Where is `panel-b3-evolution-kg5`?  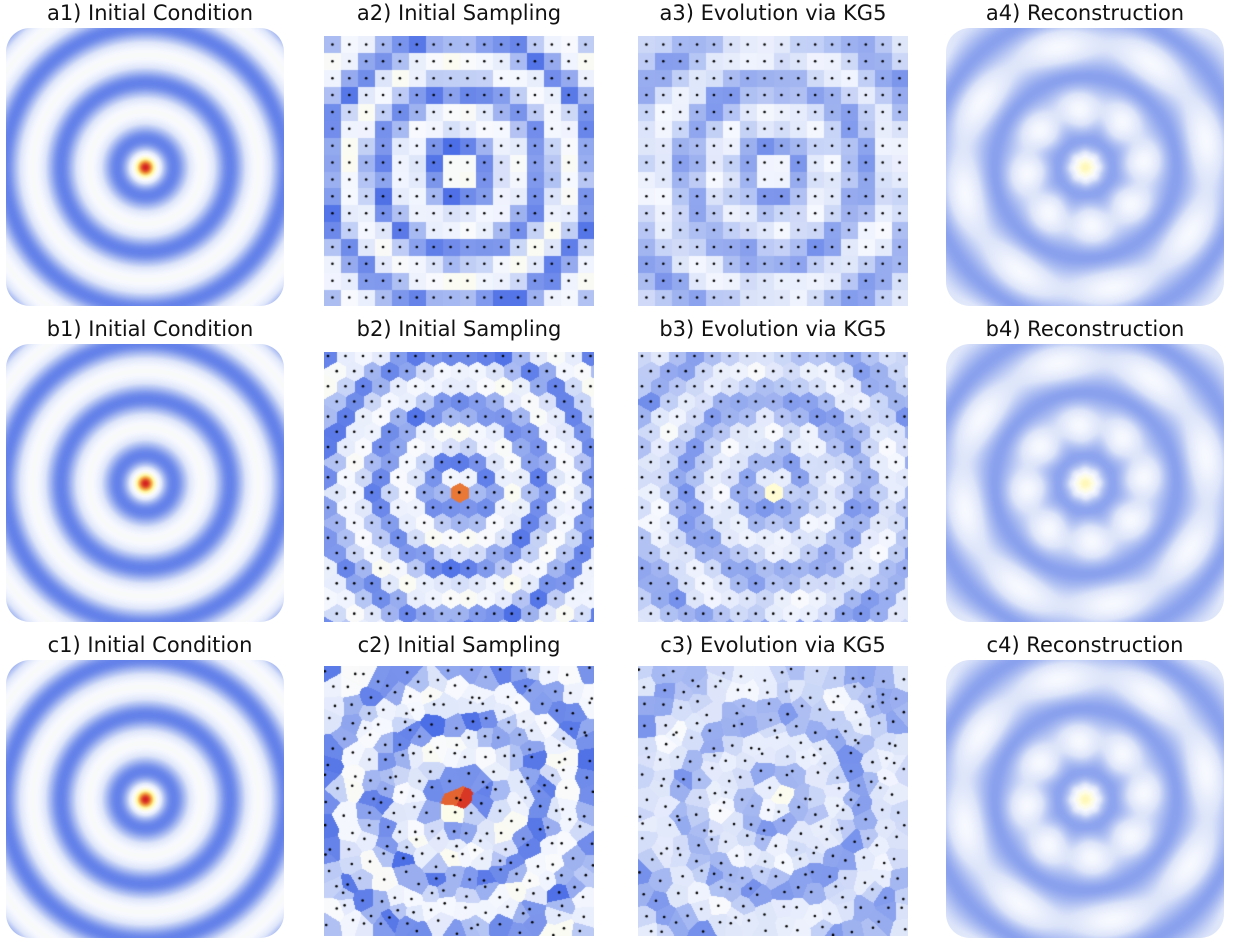
panel-b3-evolution-kg5 is located at coordinates (773, 487).